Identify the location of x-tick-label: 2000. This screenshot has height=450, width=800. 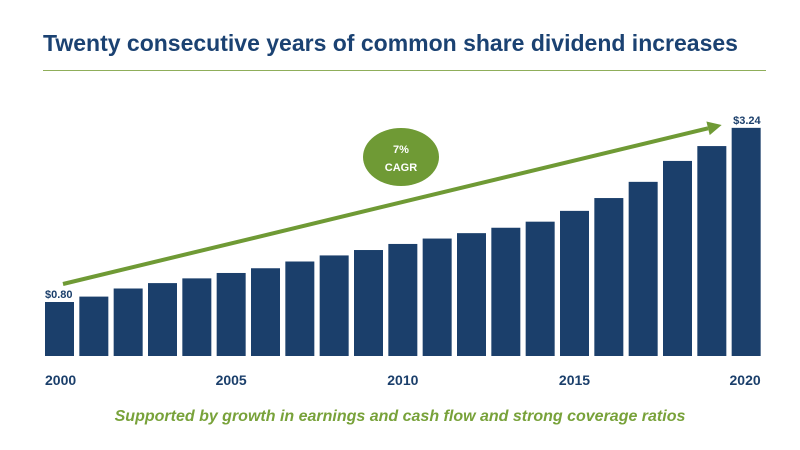
(60, 380).